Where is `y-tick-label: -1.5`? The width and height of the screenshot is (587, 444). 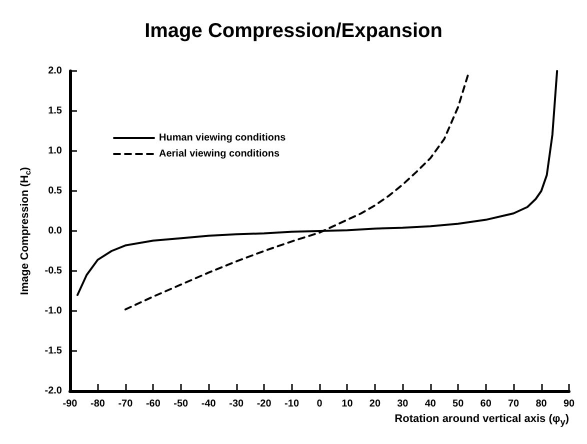
y-tick-label: -1.5 is located at coordinates (53, 351).